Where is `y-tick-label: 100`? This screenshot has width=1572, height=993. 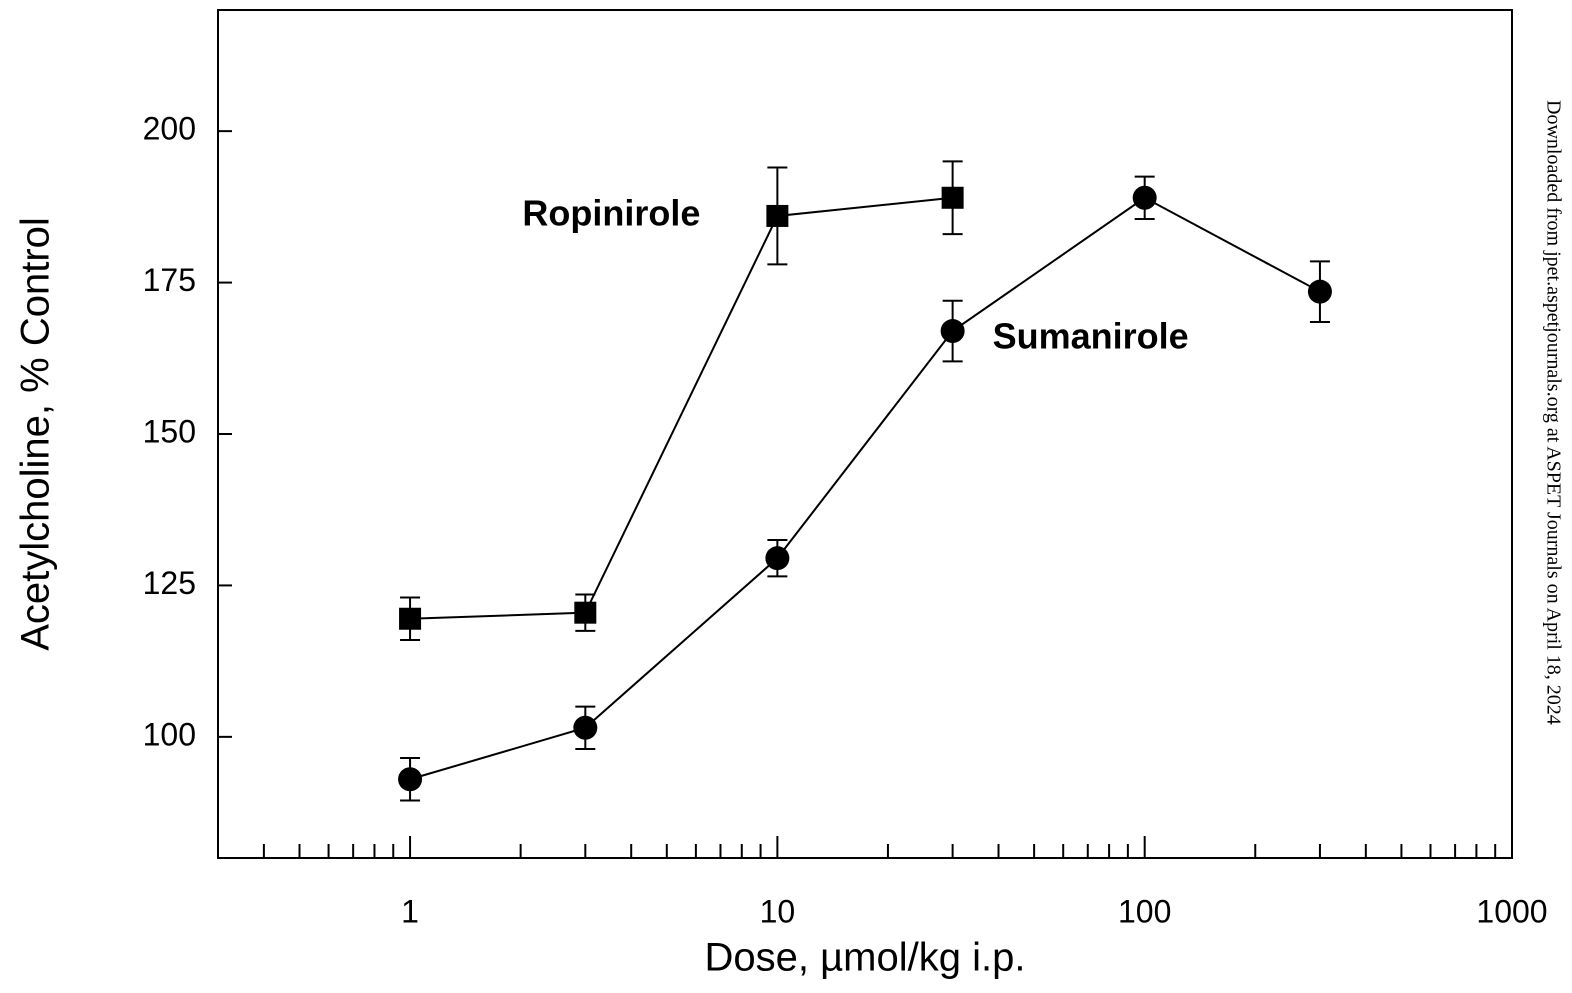 y-tick-label: 100 is located at coordinates (169, 734).